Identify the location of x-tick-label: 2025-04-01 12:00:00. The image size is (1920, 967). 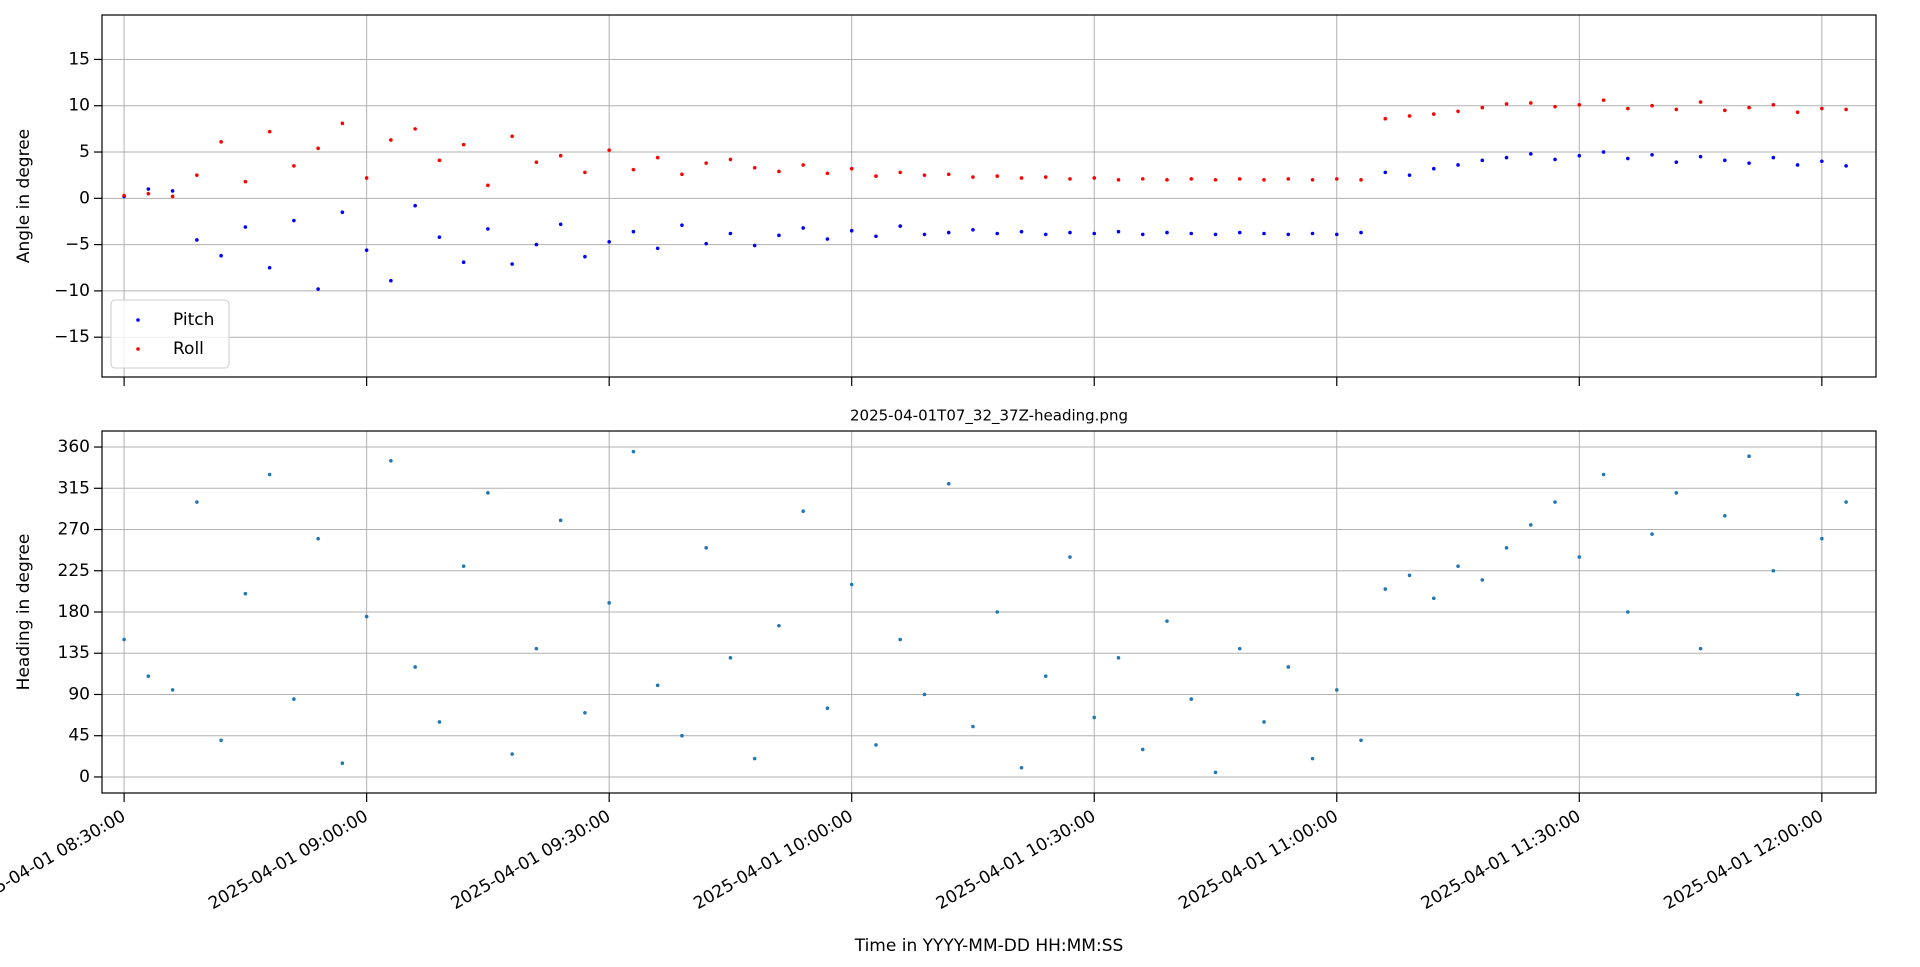
(1743, 860).